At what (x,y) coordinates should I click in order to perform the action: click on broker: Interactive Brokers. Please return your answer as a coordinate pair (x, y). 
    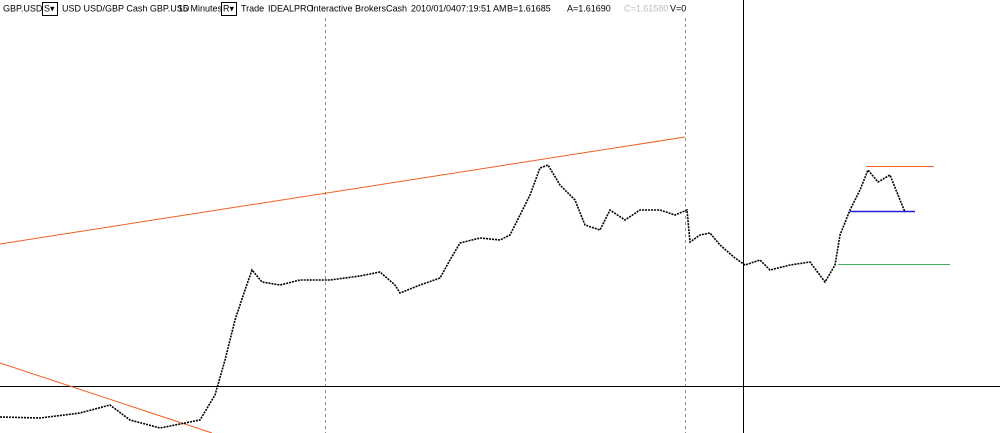
    Looking at the image, I should click on (349, 8).